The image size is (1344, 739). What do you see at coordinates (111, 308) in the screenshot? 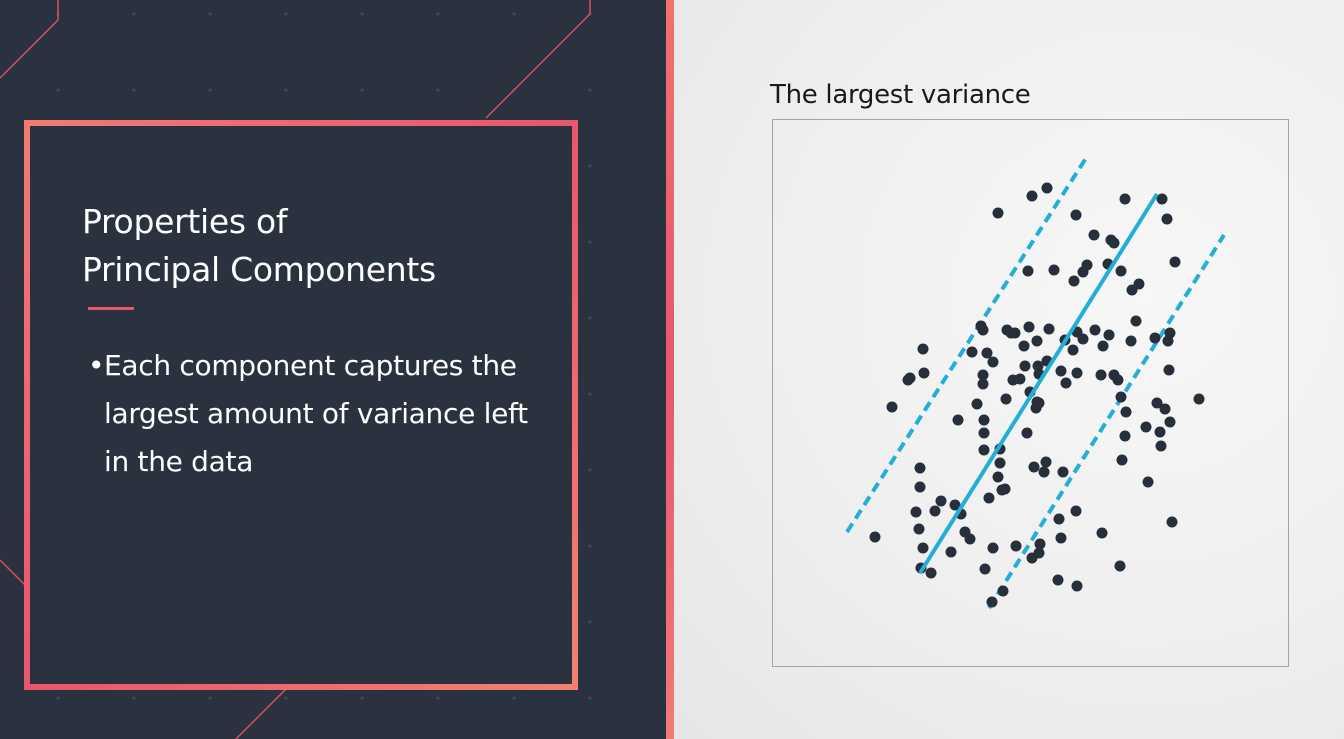
I see `title-underline` at bounding box center [111, 308].